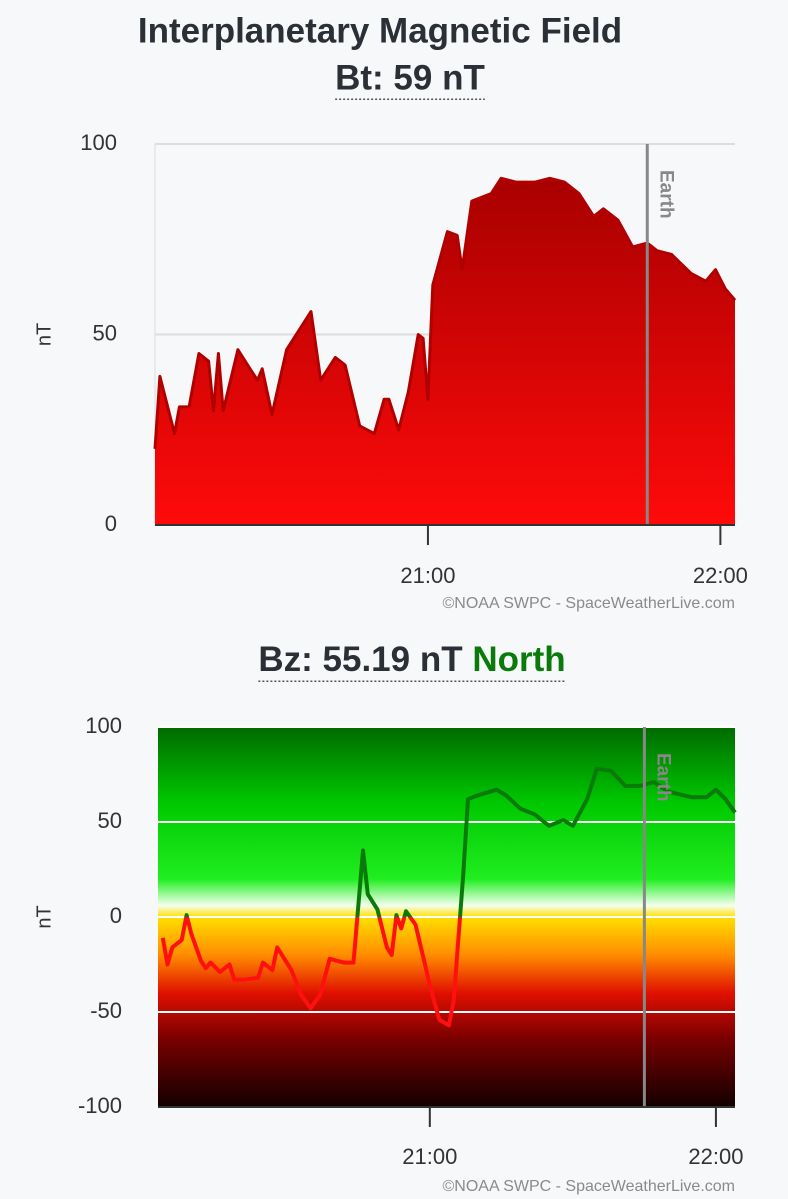 This screenshot has height=1199, width=788. Describe the element at coordinates (380, 30) in the screenshot. I see `chart-title: Interplanetary Magnetic Field` at that location.